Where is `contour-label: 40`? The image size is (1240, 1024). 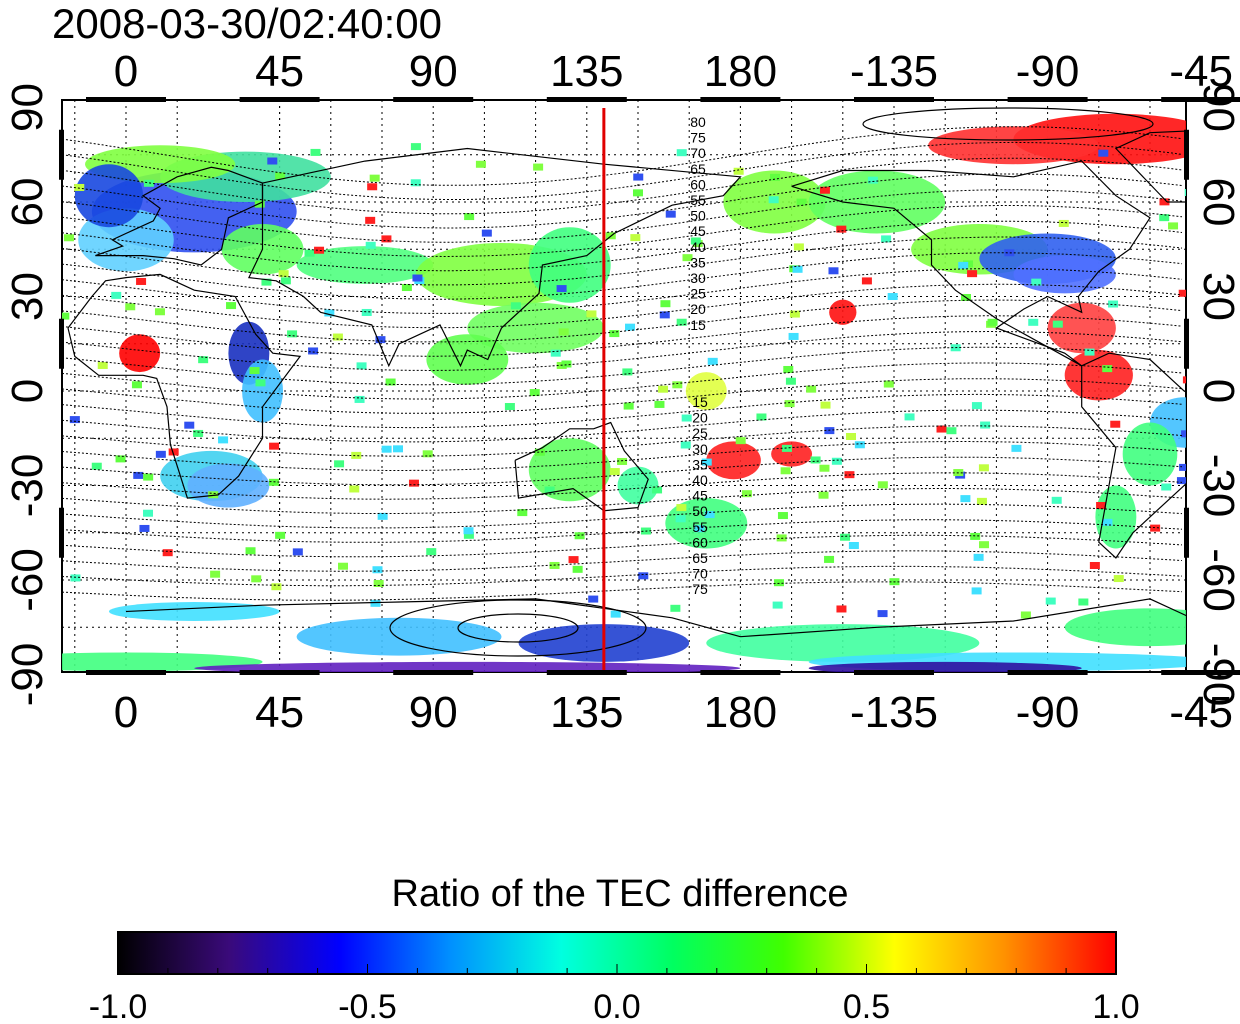
contour-label: 40 is located at coordinates (700, 480).